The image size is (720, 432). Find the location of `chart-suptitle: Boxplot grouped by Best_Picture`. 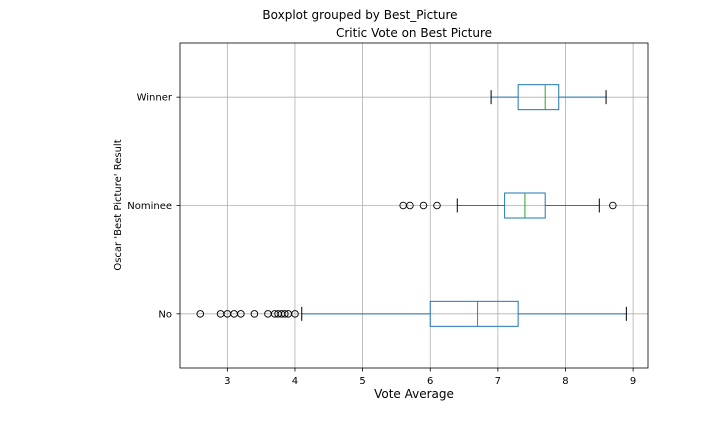

chart-suptitle: Boxplot grouped by Best_Picture is located at coordinates (359, 15).